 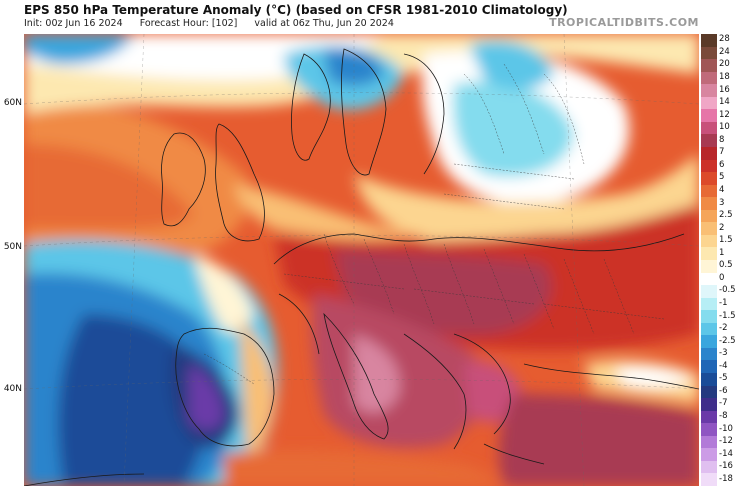 What do you see at coordinates (724, 51) in the screenshot?
I see `colorbar-label: 24` at bounding box center [724, 51].